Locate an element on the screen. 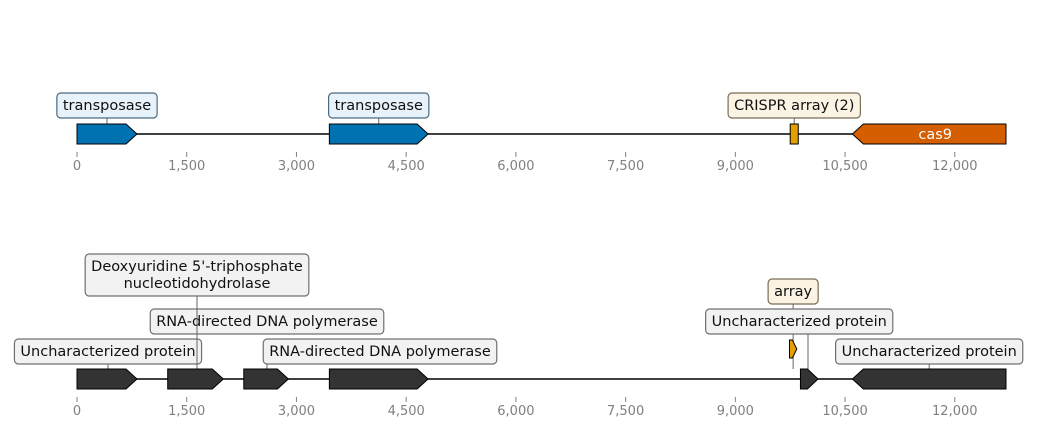 The image size is (1039, 428). track-2-label-2-box is located at coordinates (267, 321).